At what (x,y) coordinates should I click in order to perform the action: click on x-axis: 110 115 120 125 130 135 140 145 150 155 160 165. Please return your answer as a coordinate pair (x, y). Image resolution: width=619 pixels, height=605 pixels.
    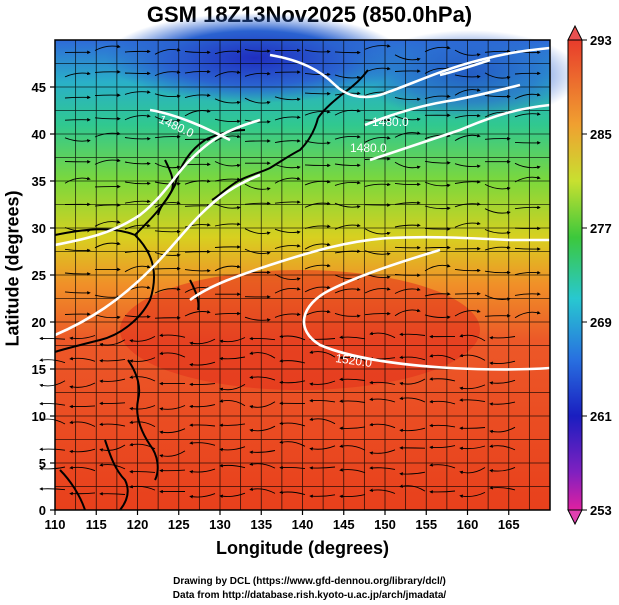
    Looking at the image, I should click on (282, 521).